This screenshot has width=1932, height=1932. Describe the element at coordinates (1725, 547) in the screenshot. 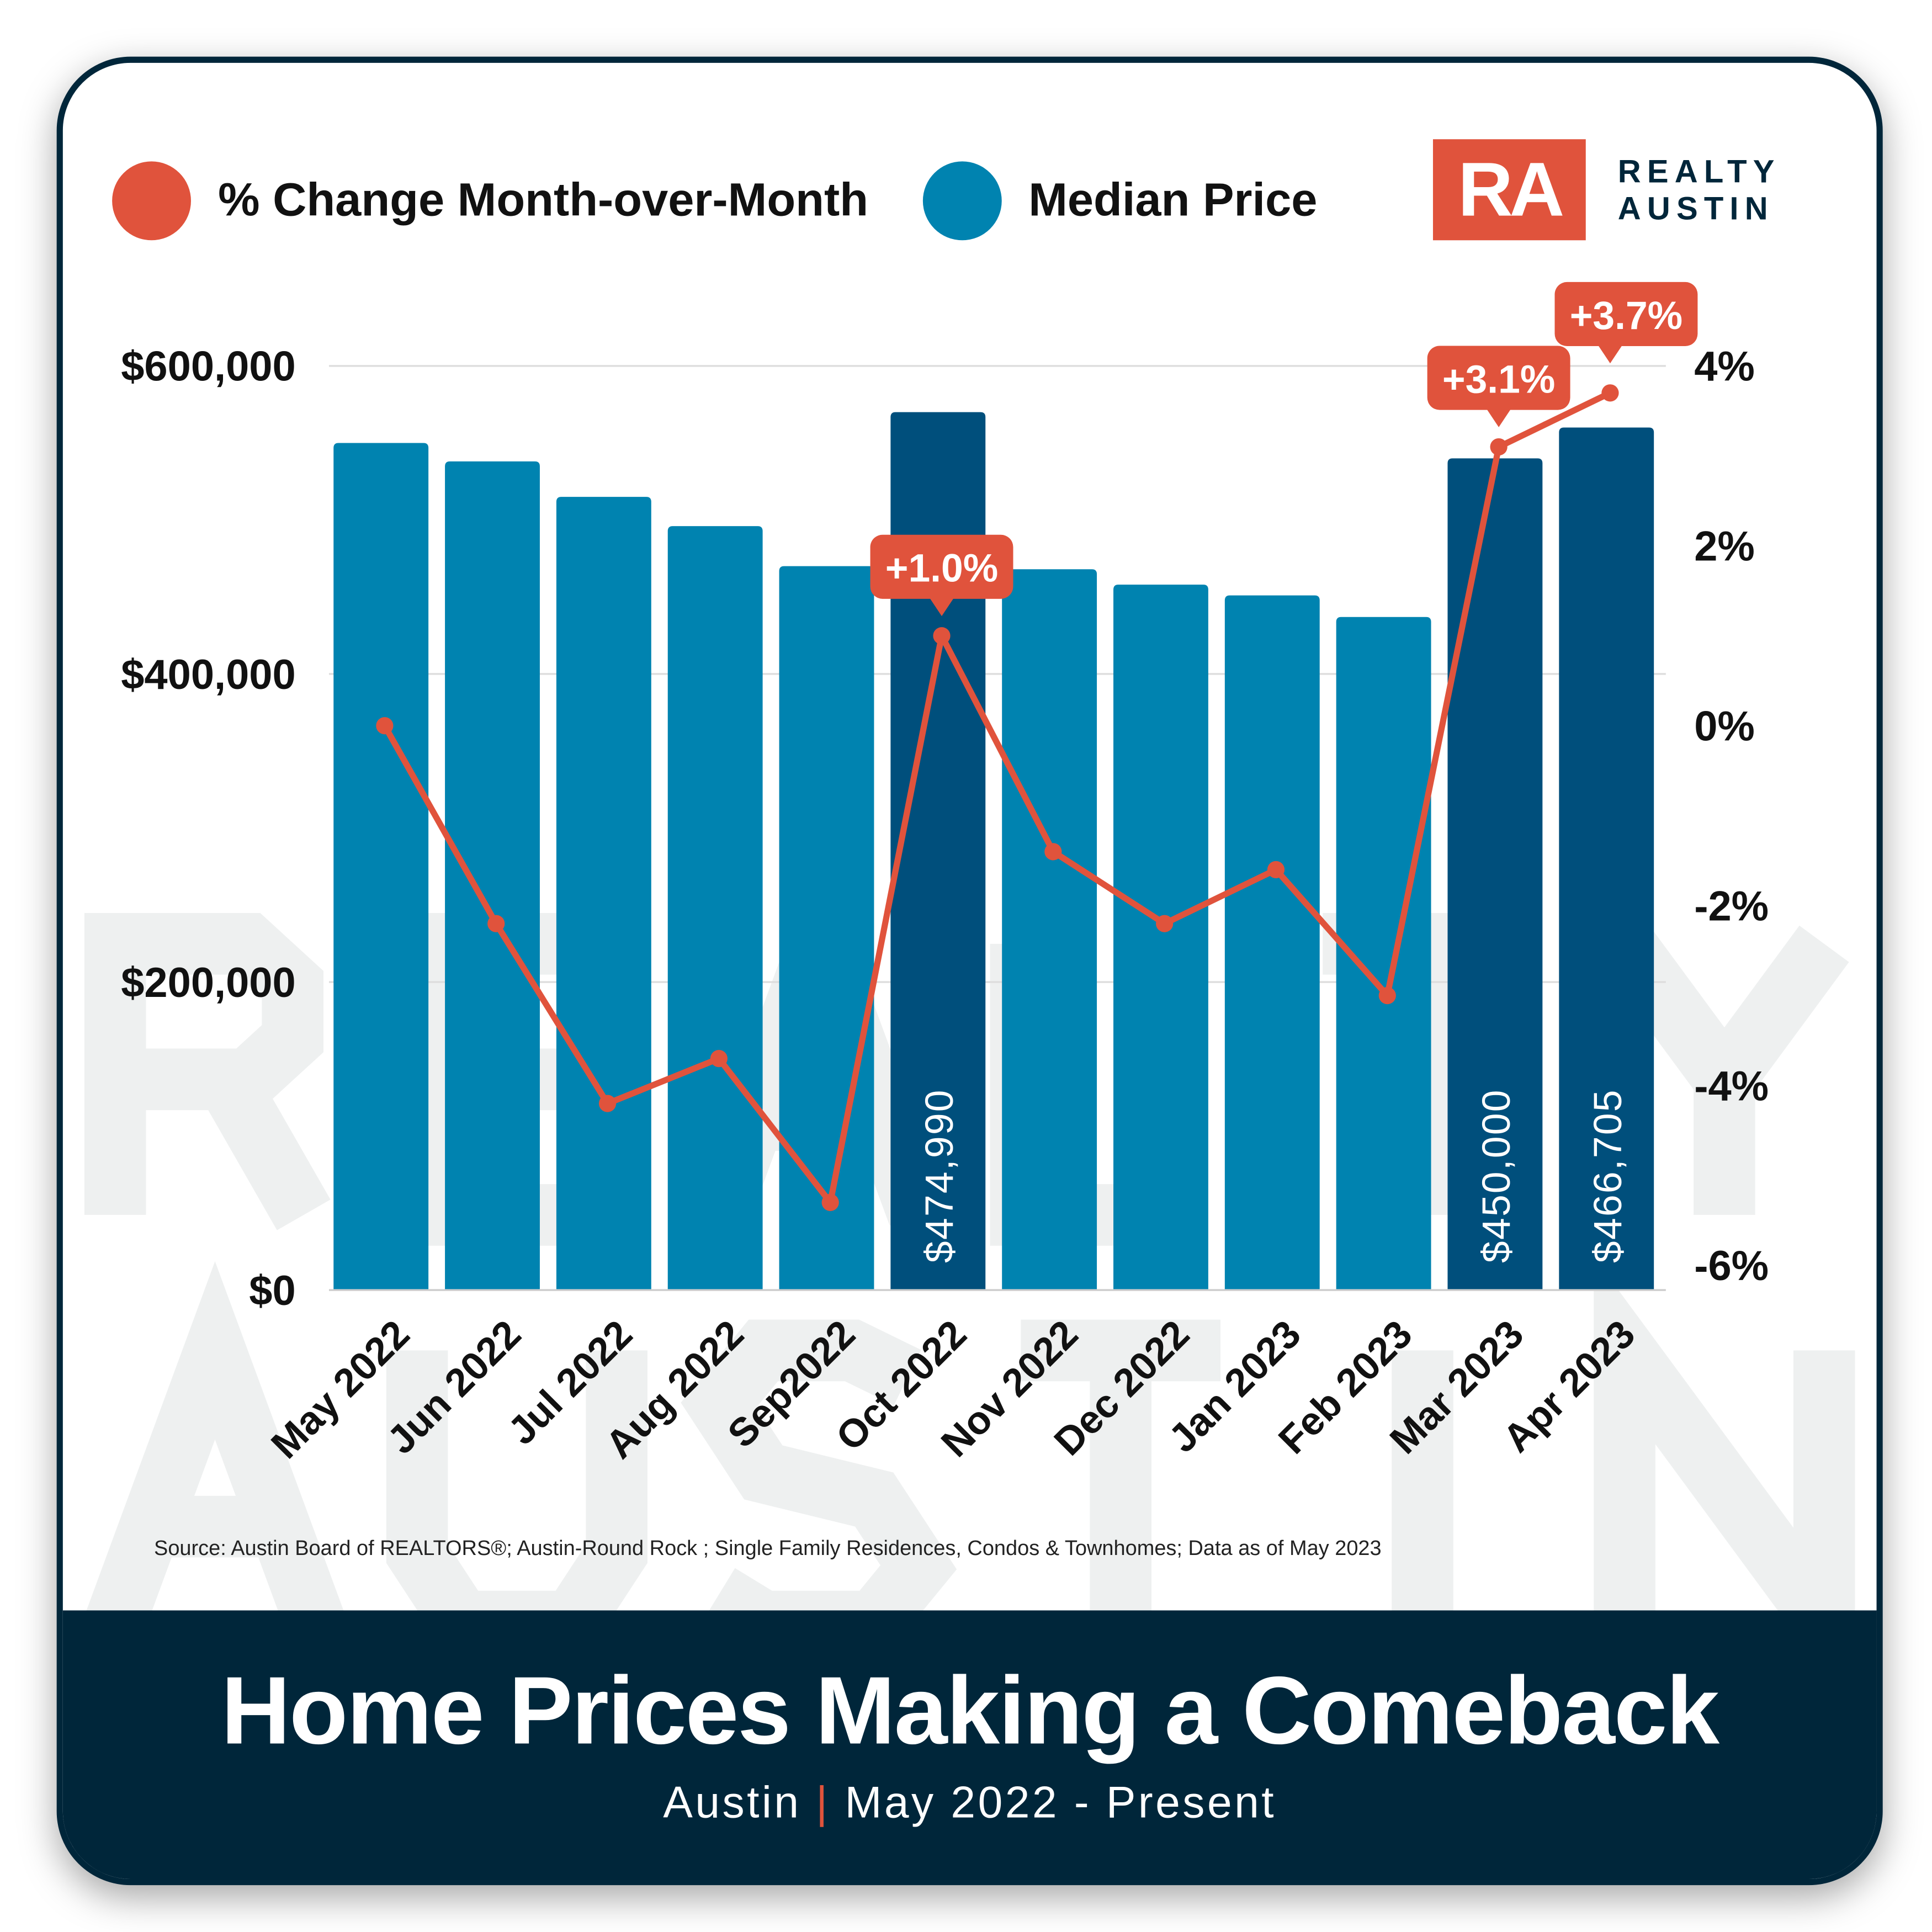

I see `right-tick-label: 2%` at that location.